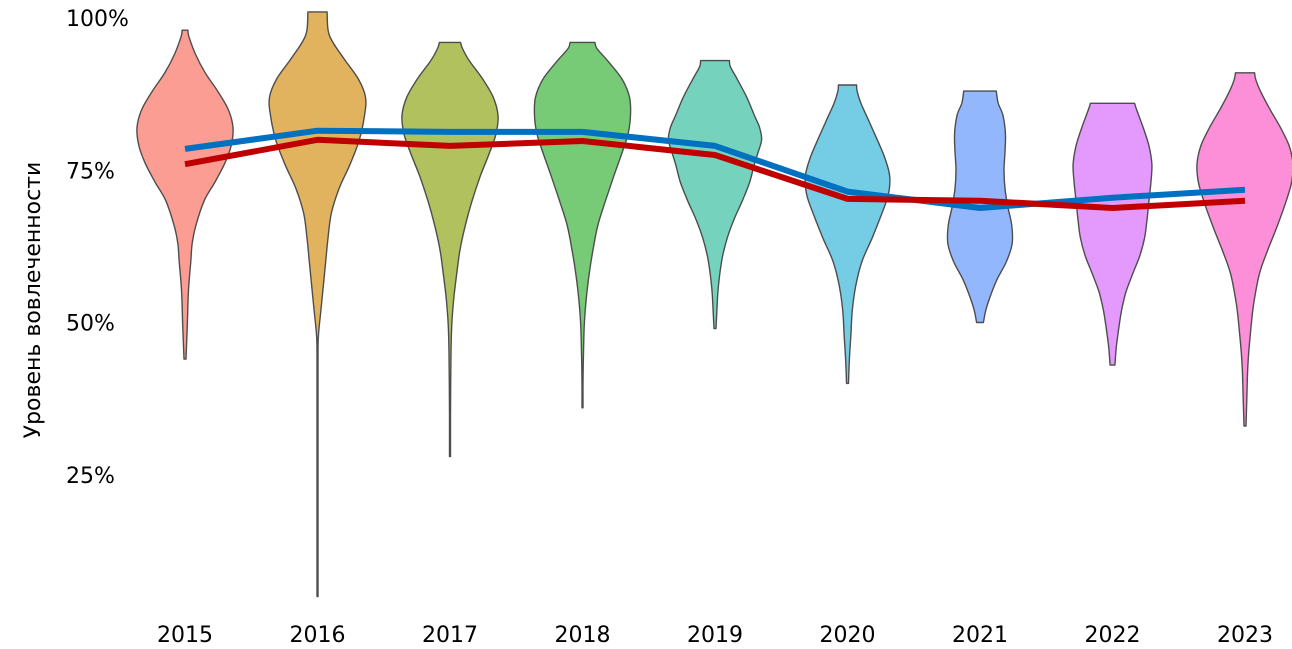 The height and width of the screenshot is (649, 1292). Describe the element at coordinates (90, 171) in the screenshot. I see `y-tick-label: 75%` at that location.